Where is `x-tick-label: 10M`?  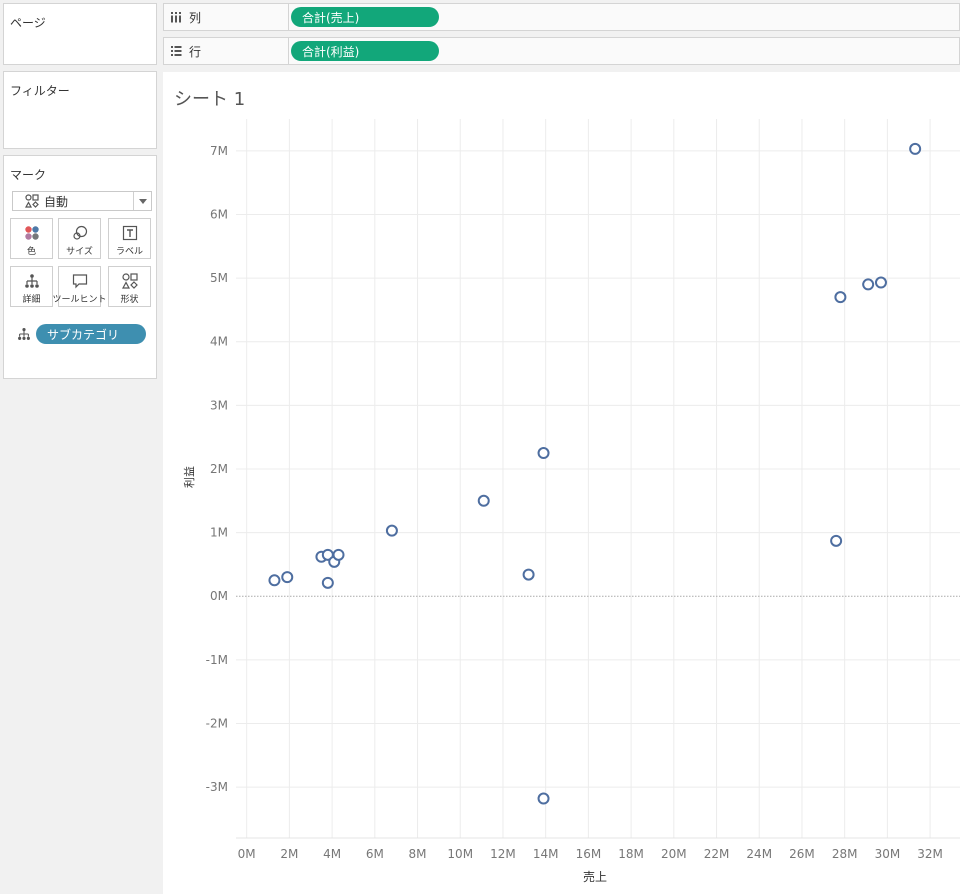 x-tick-label: 10M is located at coordinates (460, 854).